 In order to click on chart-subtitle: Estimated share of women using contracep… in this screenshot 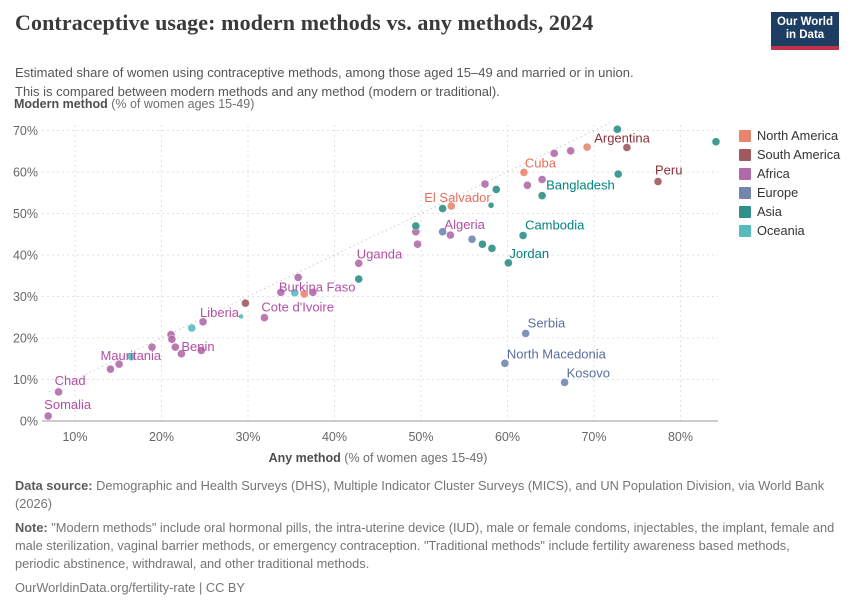, I will do `click(405, 83)`.